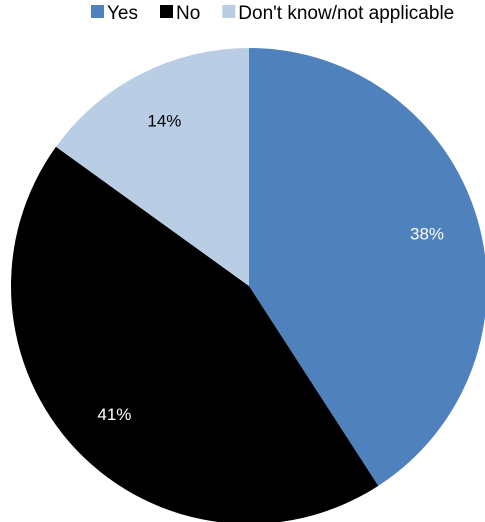 The height and width of the screenshot is (522, 485). I want to click on legend-swatch-don-t-know-not-applicable, so click(229, 11).